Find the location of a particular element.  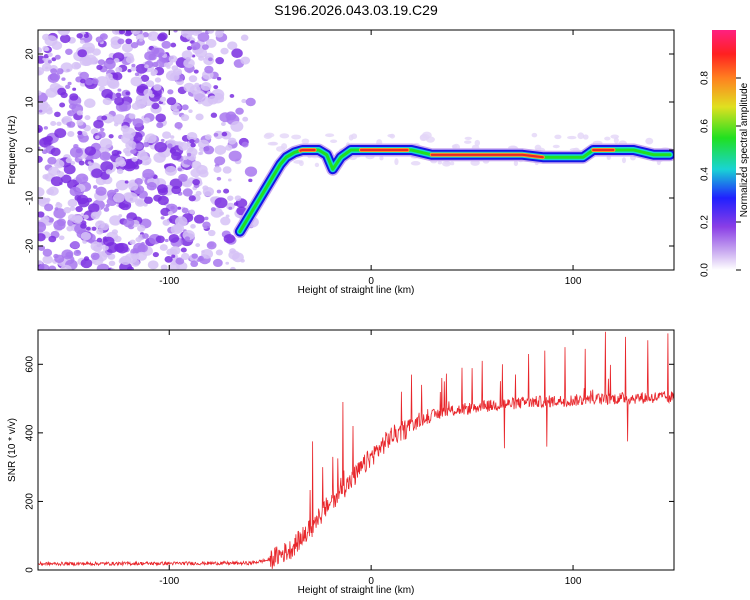

ridge-band is located at coordinates (454, 191).